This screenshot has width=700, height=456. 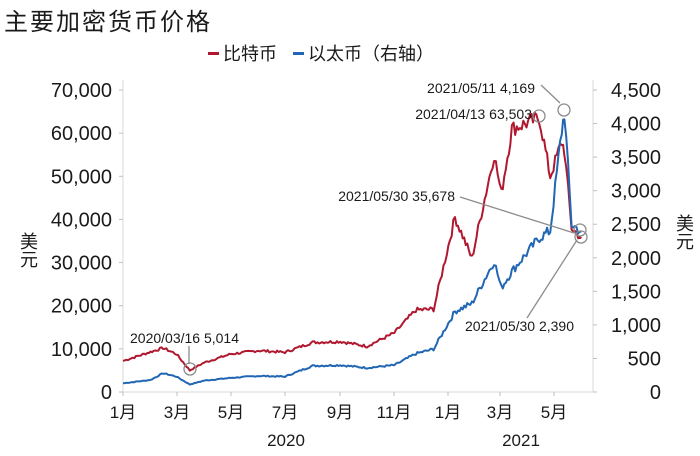 What do you see at coordinates (108, 22) in the screenshot?
I see `chart-title: 主要加密货币价格` at bounding box center [108, 22].